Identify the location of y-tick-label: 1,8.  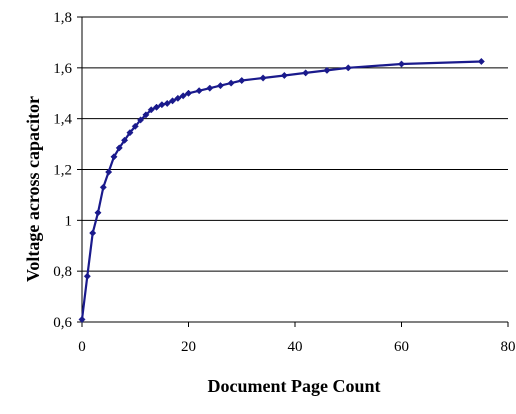
(62, 18).